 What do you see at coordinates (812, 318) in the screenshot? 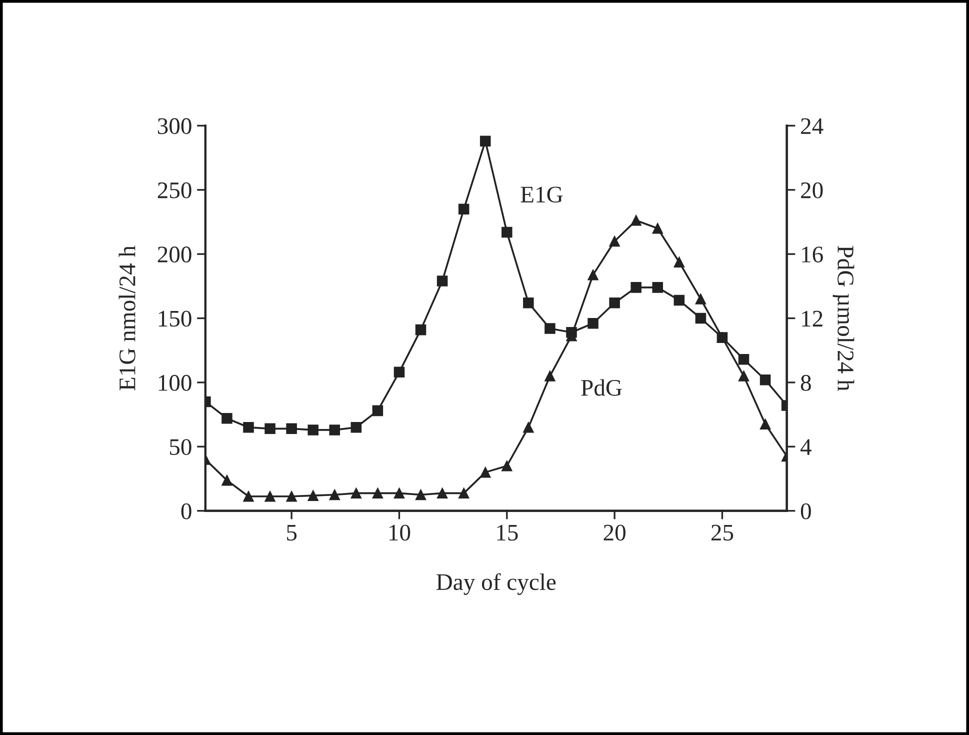
I see `y2-tick-label: 12` at bounding box center [812, 318].